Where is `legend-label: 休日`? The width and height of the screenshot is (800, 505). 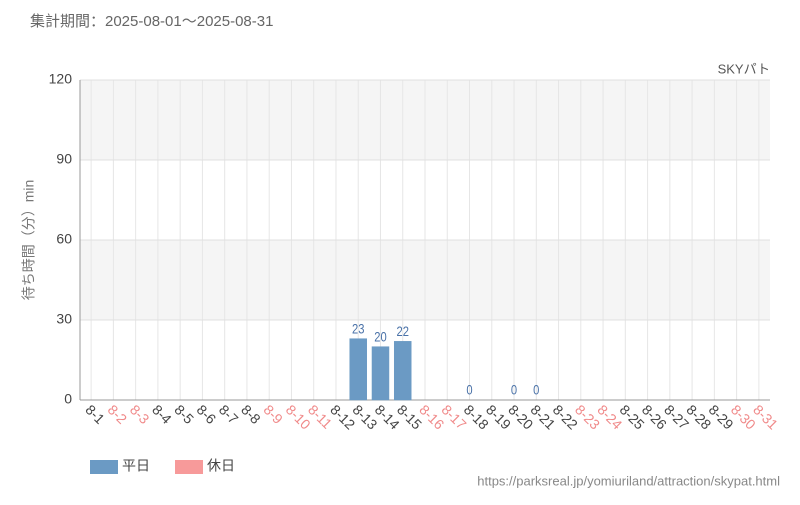
legend-label: 休日 is located at coordinates (221, 466).